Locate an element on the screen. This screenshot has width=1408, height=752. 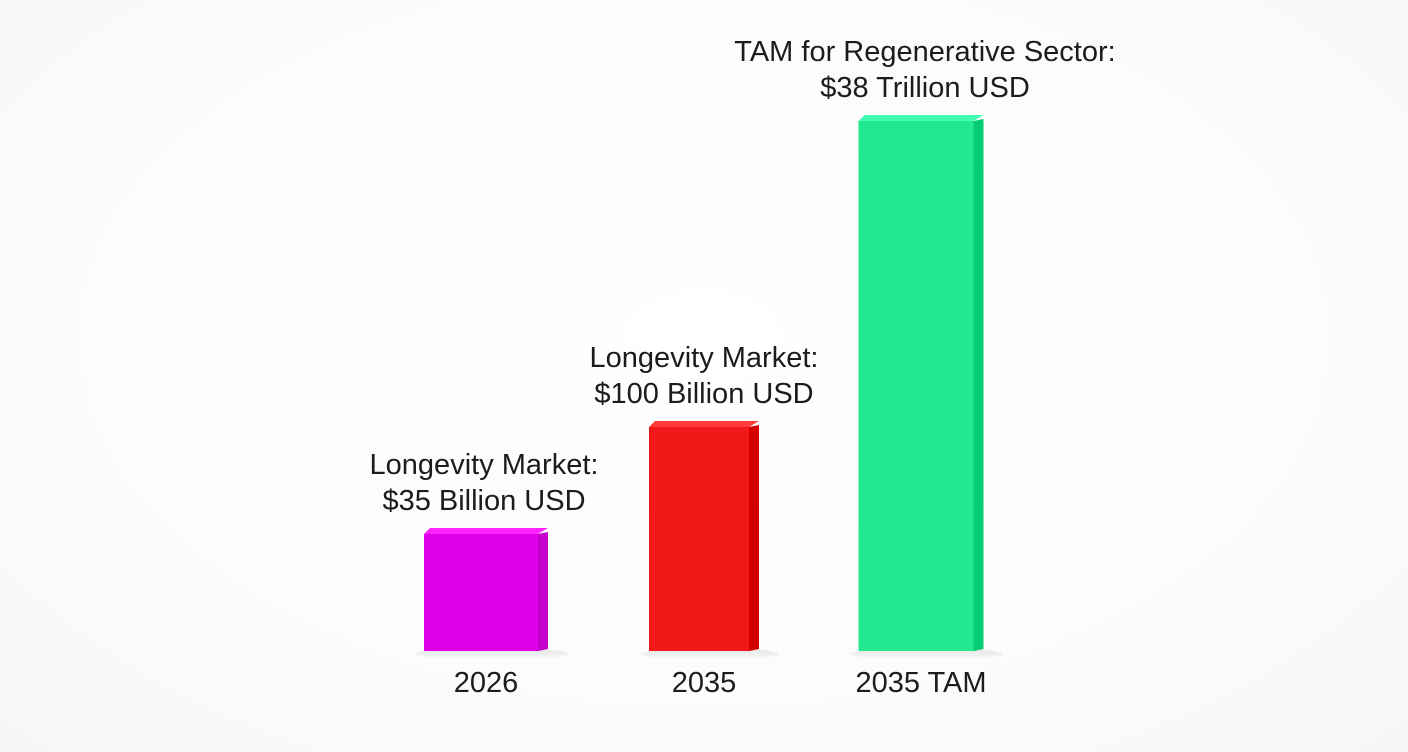
x-tick-label-1: 2026 is located at coordinates (486, 683).